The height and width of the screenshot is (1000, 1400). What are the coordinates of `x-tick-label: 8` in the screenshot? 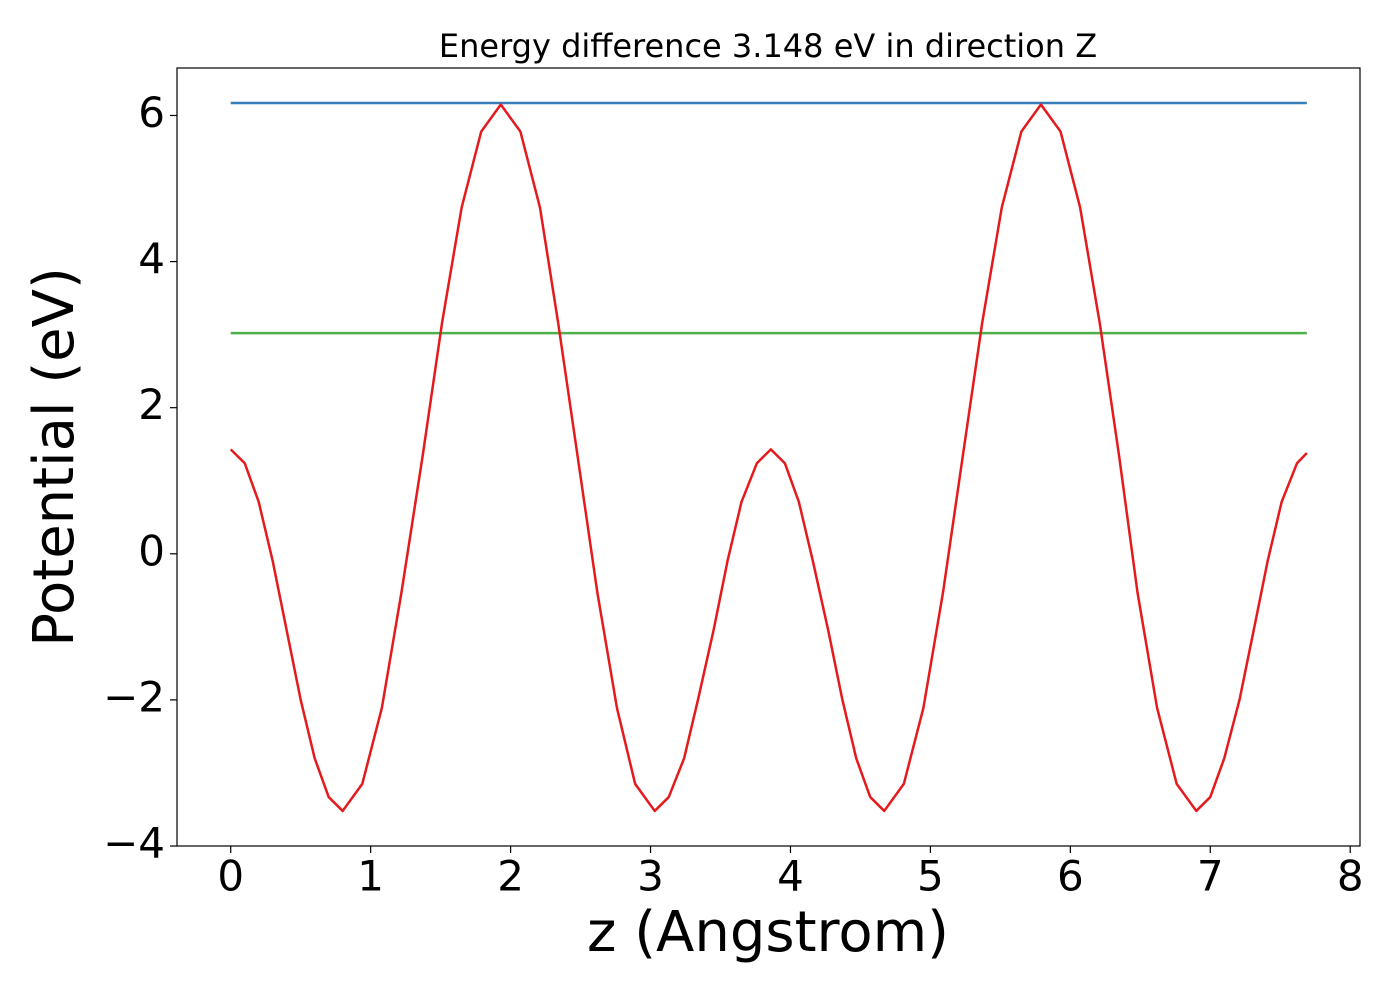 It's located at (1350, 876).